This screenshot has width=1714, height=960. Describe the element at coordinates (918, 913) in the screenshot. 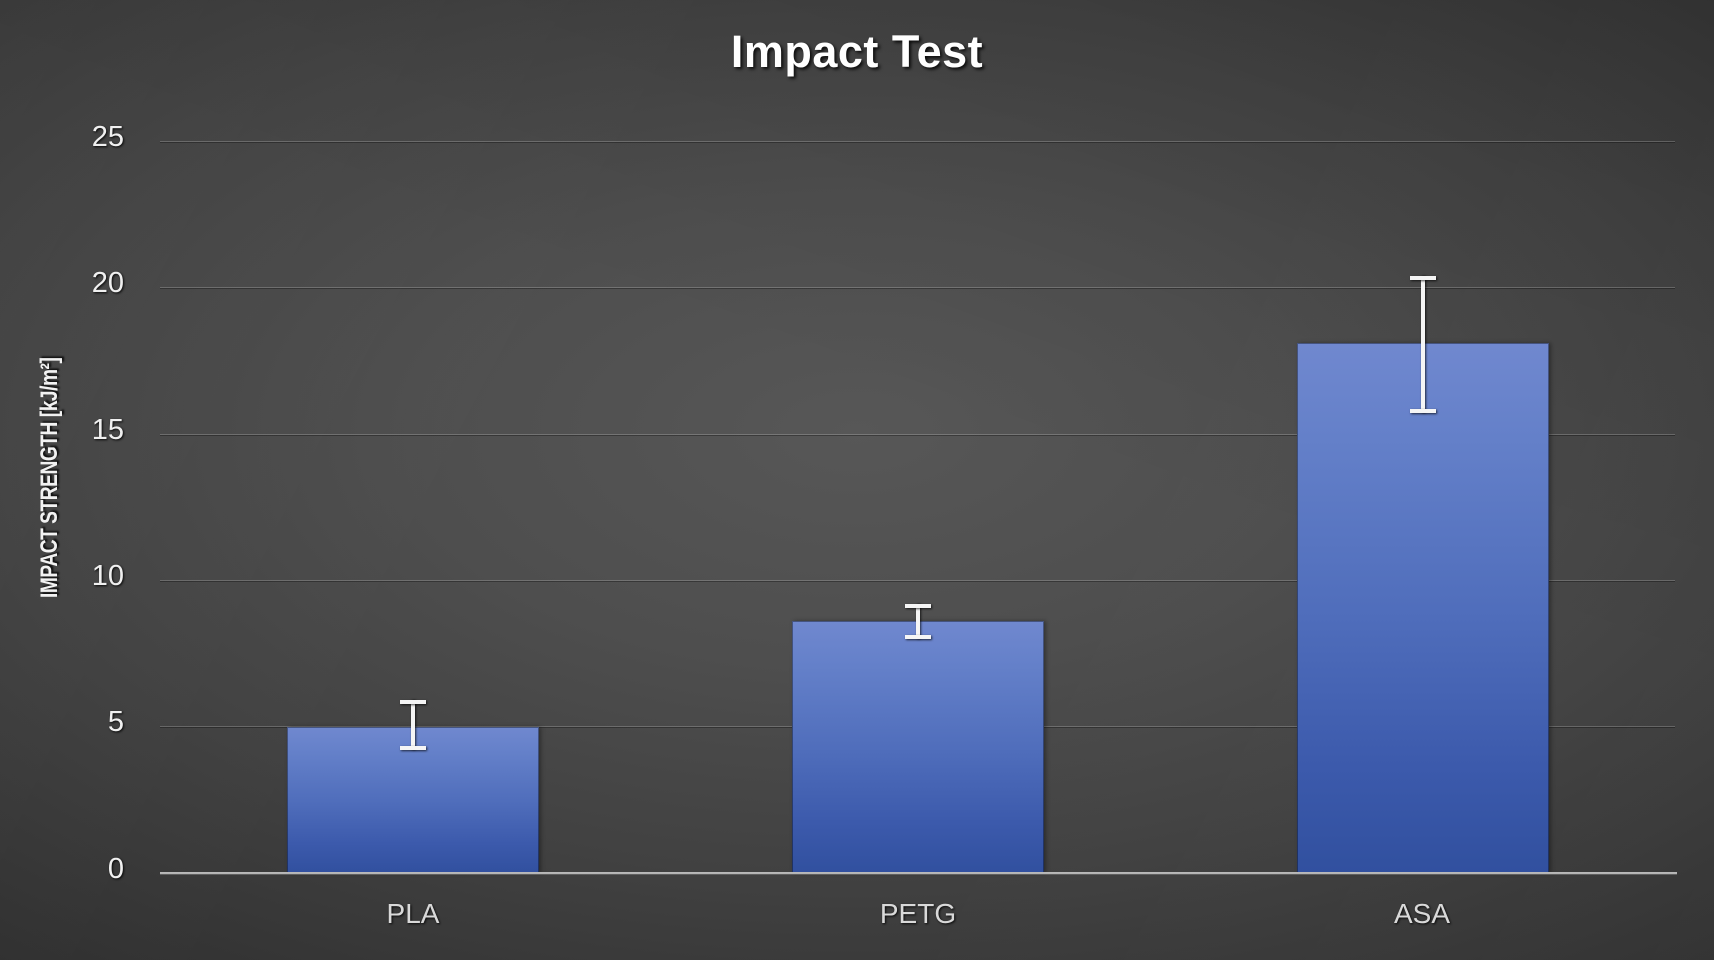

I see `x-tick-label-petg: PETG` at that location.